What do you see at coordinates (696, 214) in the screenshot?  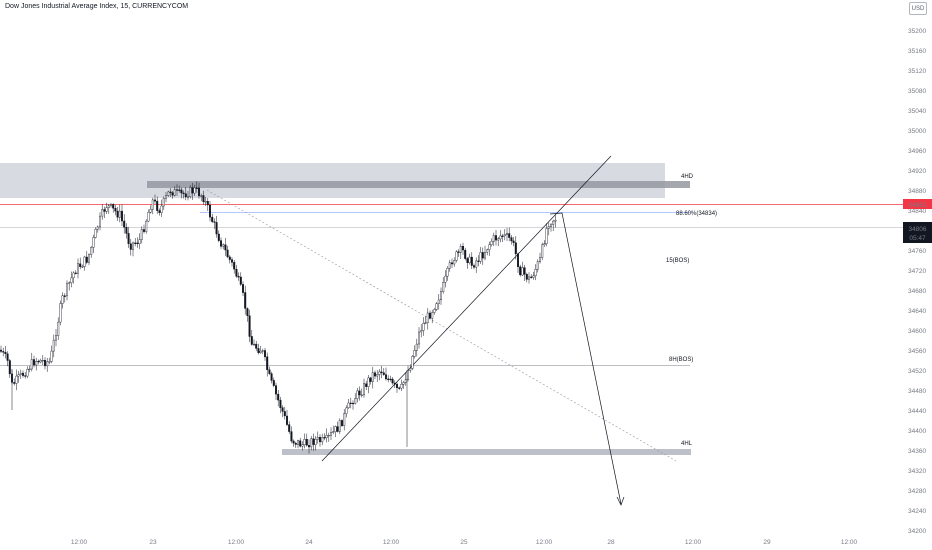 I see `label-fib: 88.60%(34834)` at bounding box center [696, 214].